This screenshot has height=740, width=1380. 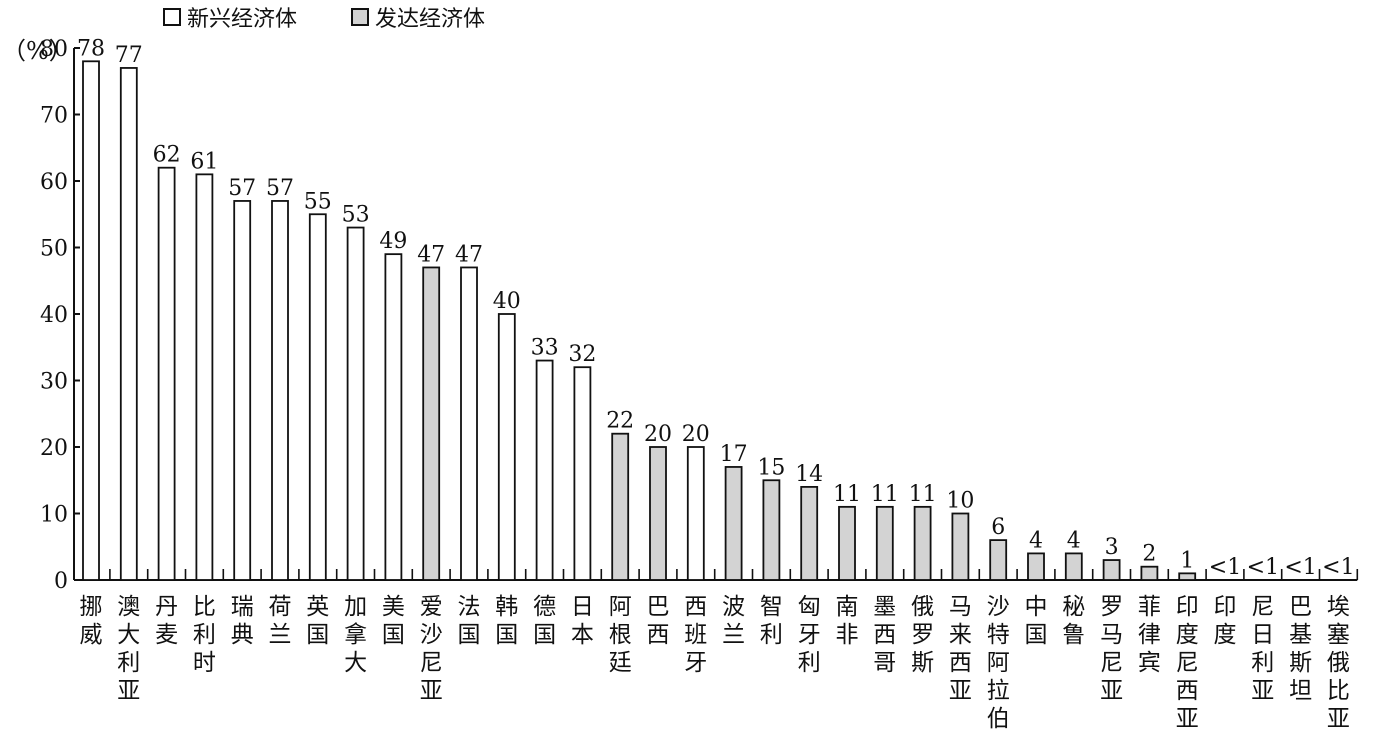 What do you see at coordinates (1187, 560) in the screenshot?
I see `data-label-印度尼西亚: 1` at bounding box center [1187, 560].